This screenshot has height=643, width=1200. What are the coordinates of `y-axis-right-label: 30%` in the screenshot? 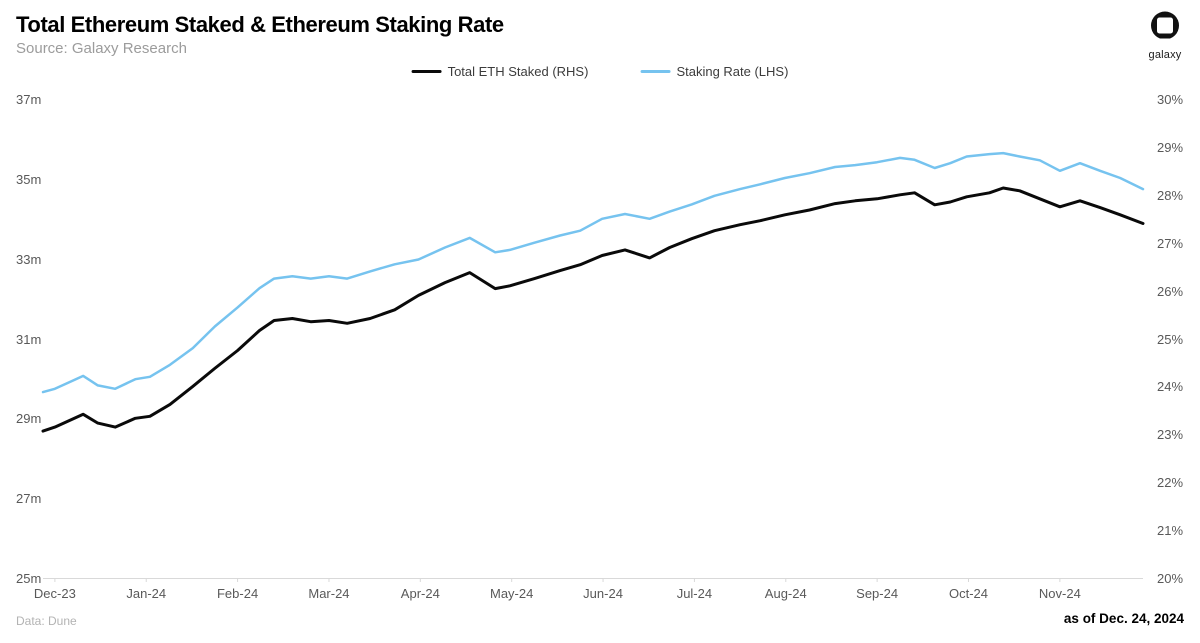 It's located at (1170, 99).